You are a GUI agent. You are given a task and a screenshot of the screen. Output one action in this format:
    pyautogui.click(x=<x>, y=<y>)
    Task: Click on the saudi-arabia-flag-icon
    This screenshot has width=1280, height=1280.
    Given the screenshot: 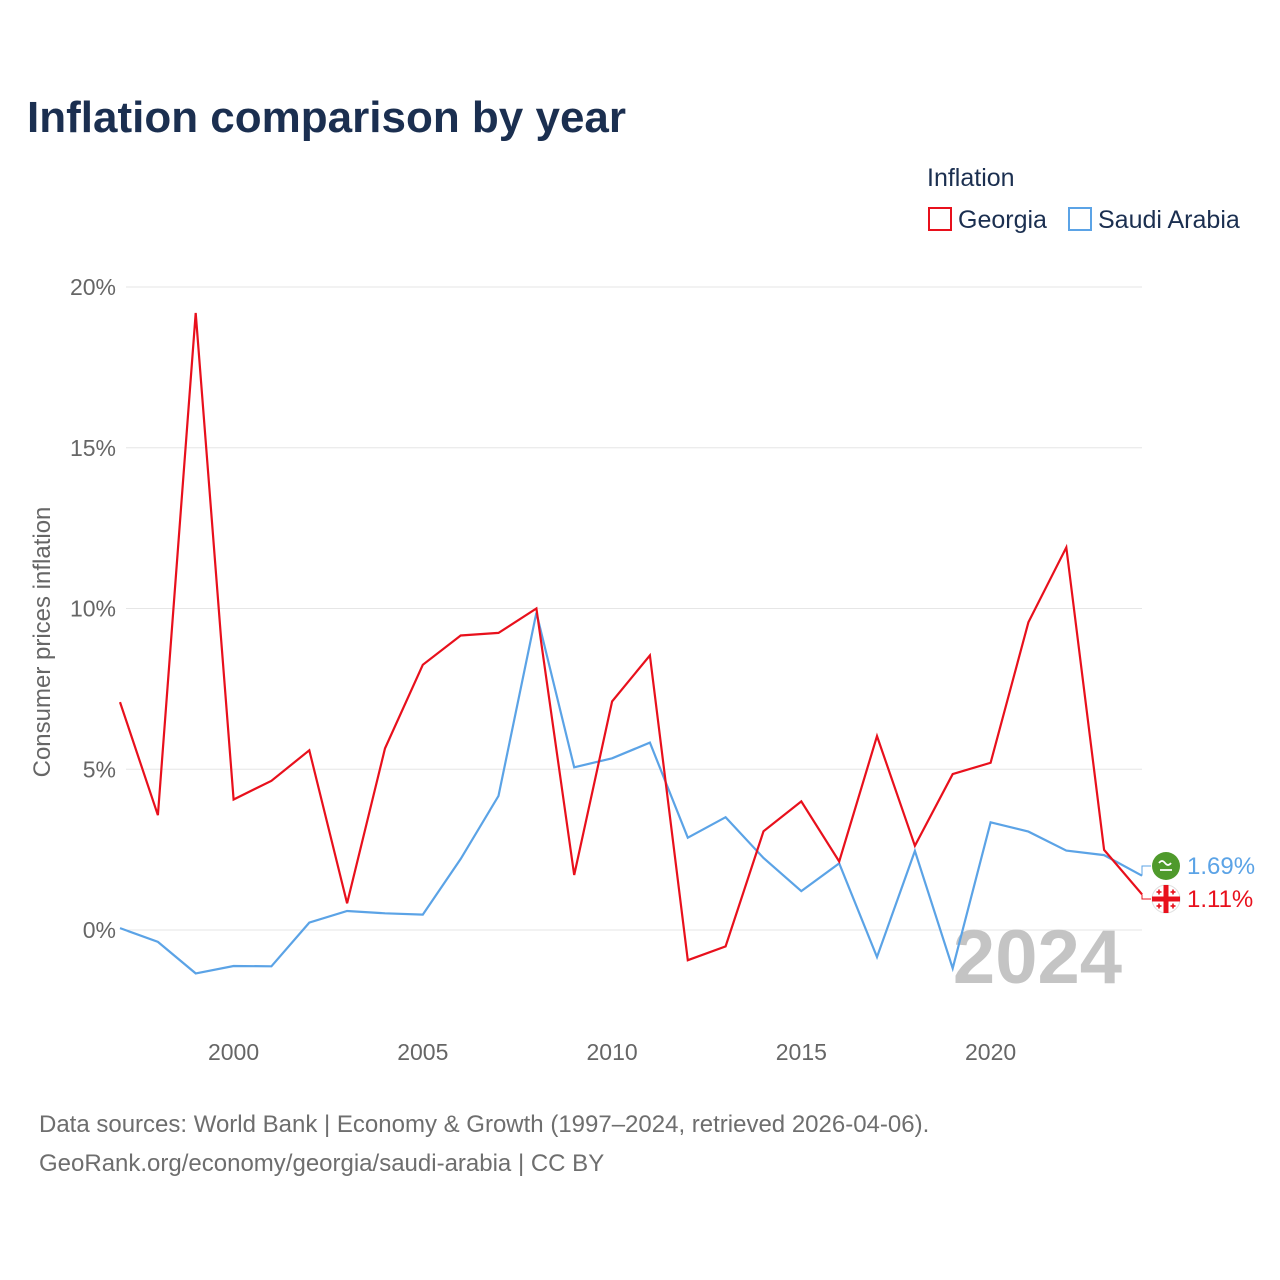 What is the action you would take?
    pyautogui.click(x=1166, y=866)
    